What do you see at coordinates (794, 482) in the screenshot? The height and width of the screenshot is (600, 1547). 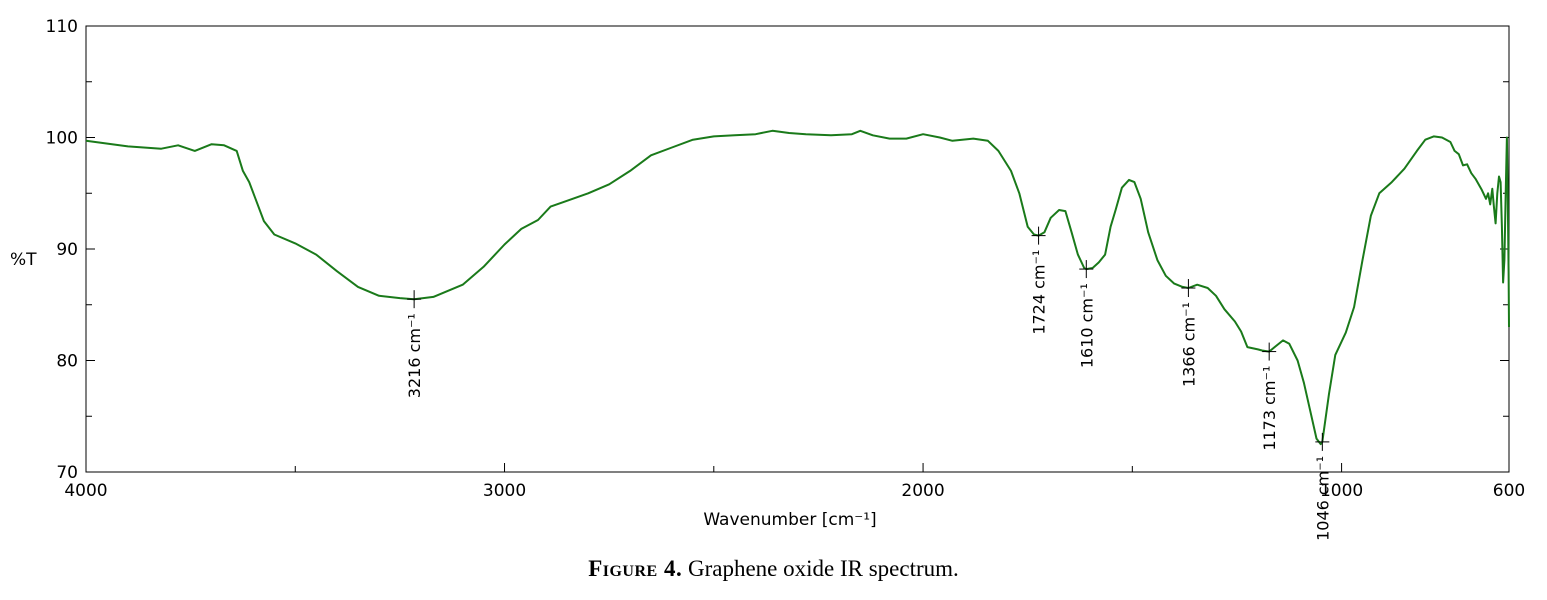 I see `x-axis: 4000 3000 2000 1000 600` at bounding box center [794, 482].